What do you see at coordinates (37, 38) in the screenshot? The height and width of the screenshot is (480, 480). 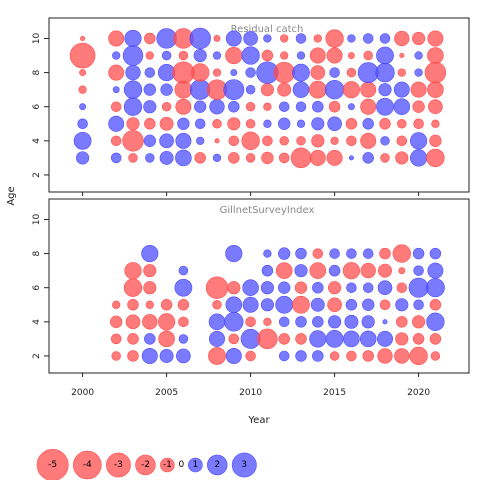 I see `y-tick-label: 10` at bounding box center [37, 38].